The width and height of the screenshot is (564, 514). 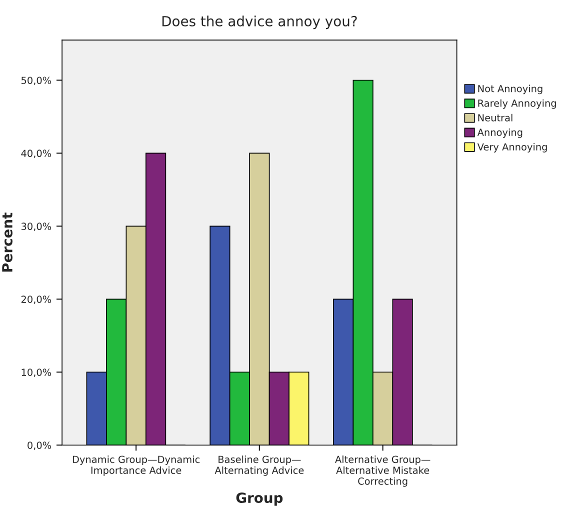 What do you see at coordinates (40, 446) in the screenshot?
I see `y-tick-label: 0,0%` at bounding box center [40, 446].